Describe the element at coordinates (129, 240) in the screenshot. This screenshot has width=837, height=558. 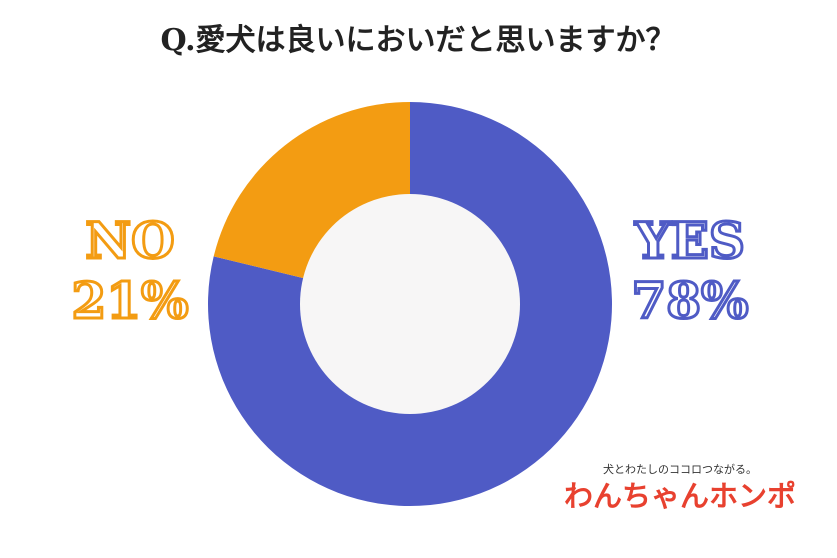
I see `legend-label: NO` at that location.